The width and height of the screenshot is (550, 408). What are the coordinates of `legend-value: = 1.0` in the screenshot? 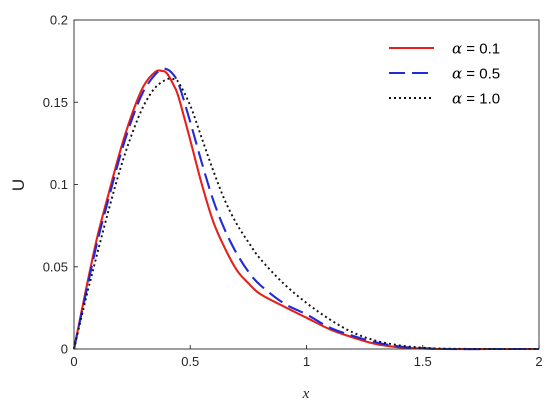 It's located at (481, 99).